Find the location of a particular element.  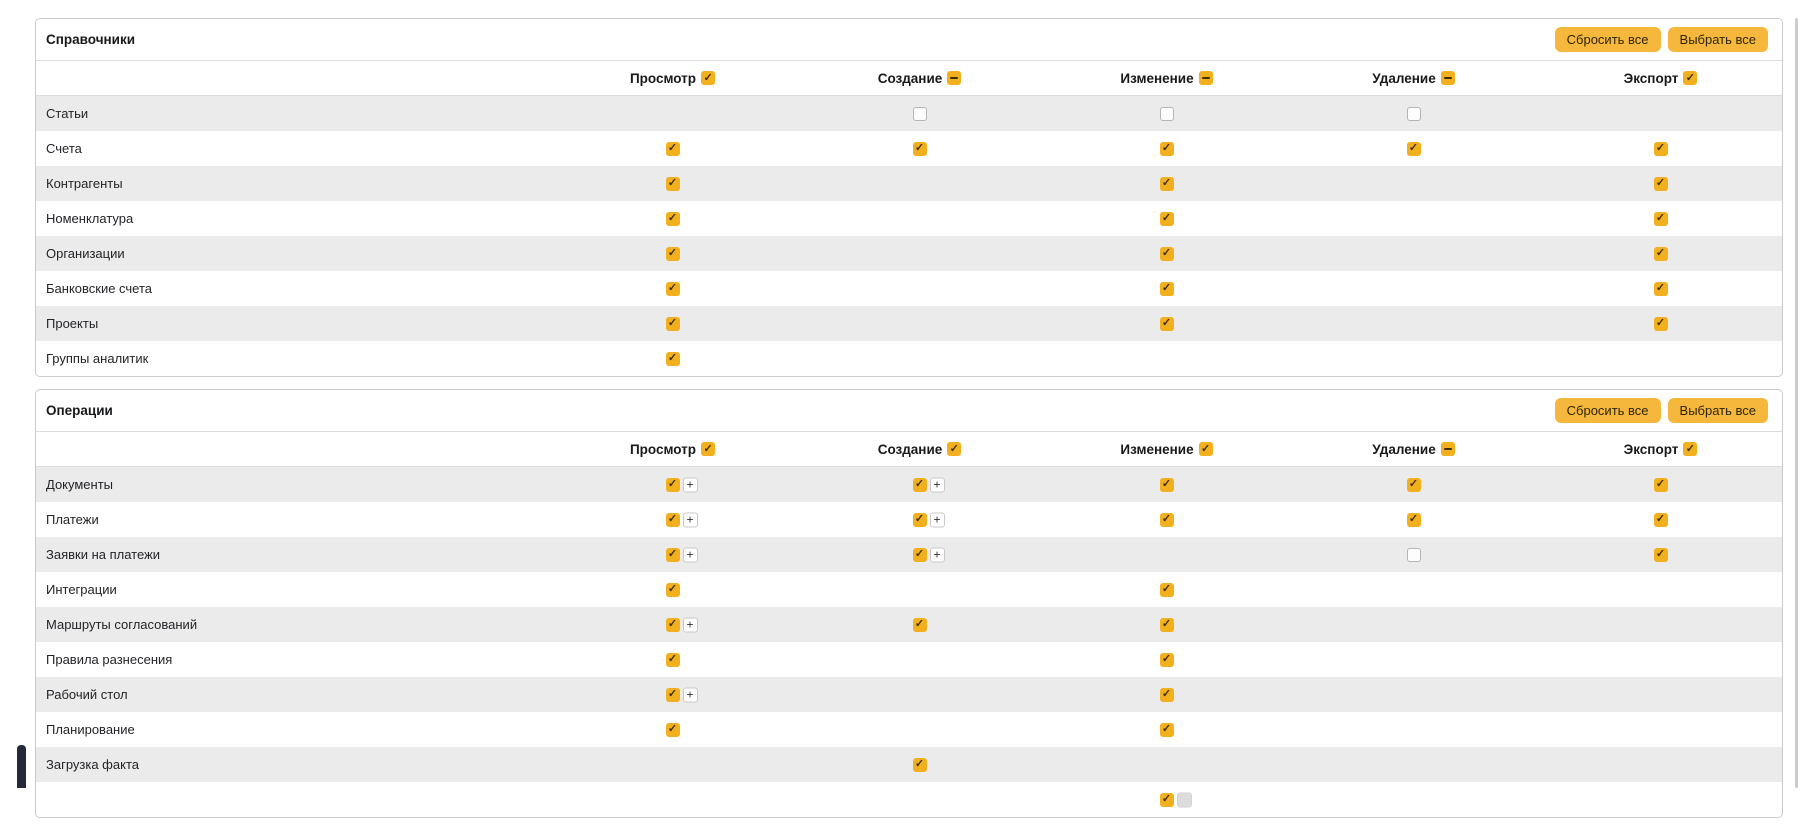

floating-widget-edge is located at coordinates (21, 766).